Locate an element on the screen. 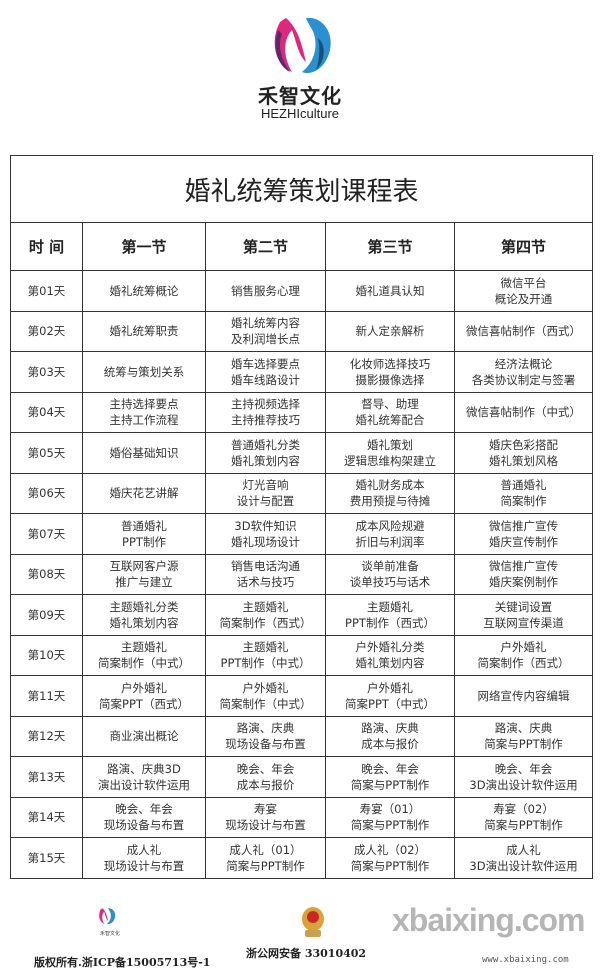 The width and height of the screenshot is (600, 972). header-session-3: 第三节 is located at coordinates (390, 246).